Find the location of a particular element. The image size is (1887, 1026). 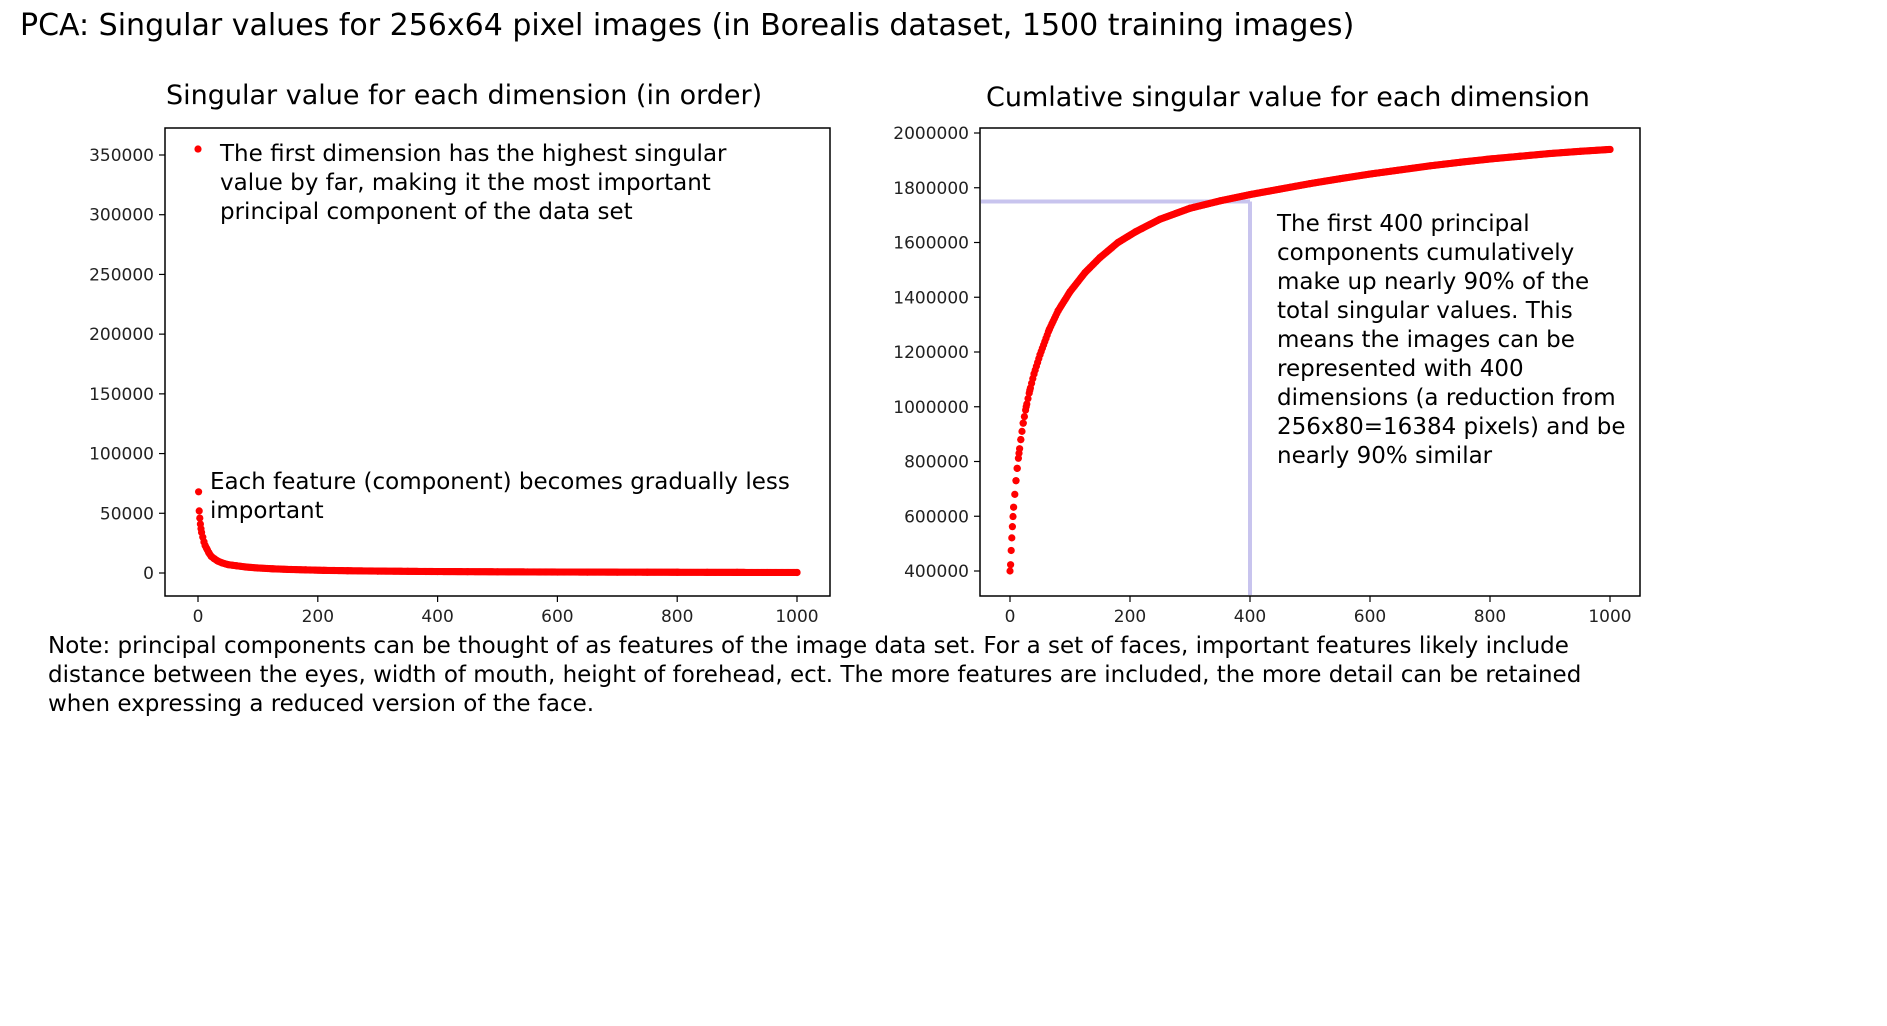

y-tick-label: 2000000 is located at coordinates (931, 134).